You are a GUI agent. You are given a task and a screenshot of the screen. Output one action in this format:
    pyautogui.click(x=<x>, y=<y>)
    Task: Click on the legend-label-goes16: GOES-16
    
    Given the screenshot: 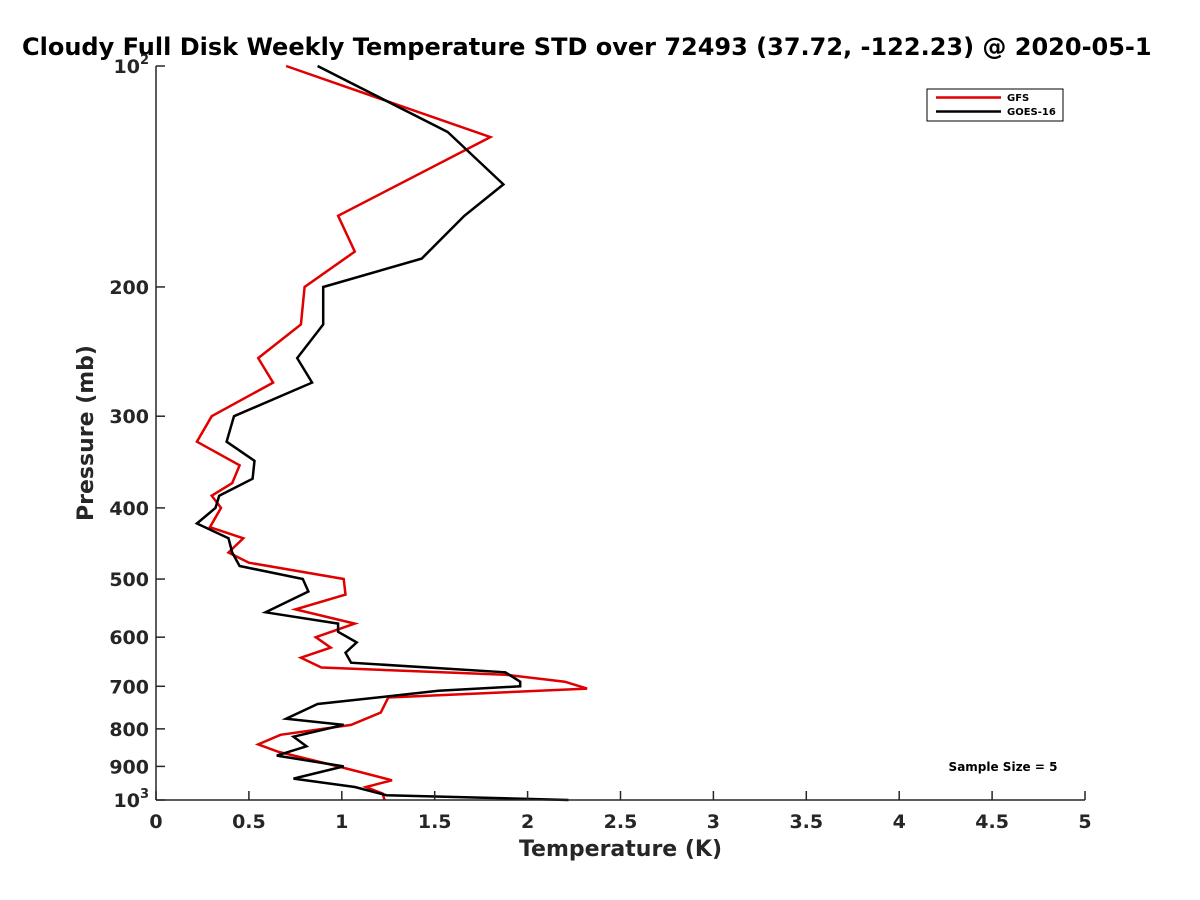 What is the action you would take?
    pyautogui.click(x=1031, y=112)
    